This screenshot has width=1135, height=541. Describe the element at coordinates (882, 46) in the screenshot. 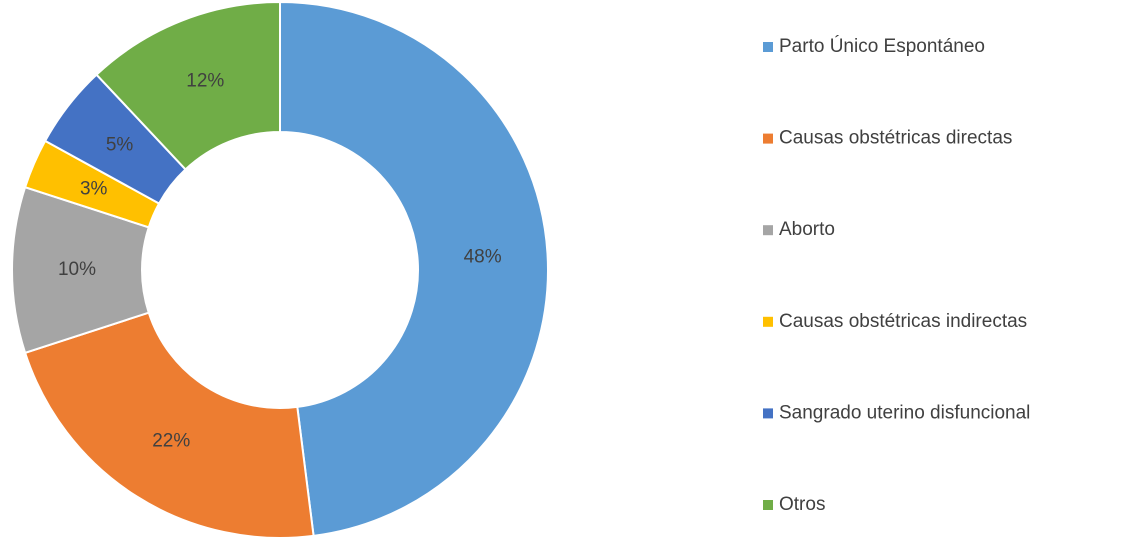

I see `legend-label: Parto Único Espontáneo` at that location.